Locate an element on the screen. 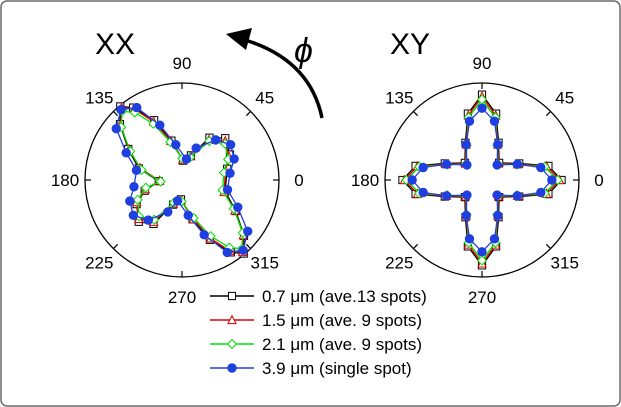  rotation-arrowhead is located at coordinates (239, 39).